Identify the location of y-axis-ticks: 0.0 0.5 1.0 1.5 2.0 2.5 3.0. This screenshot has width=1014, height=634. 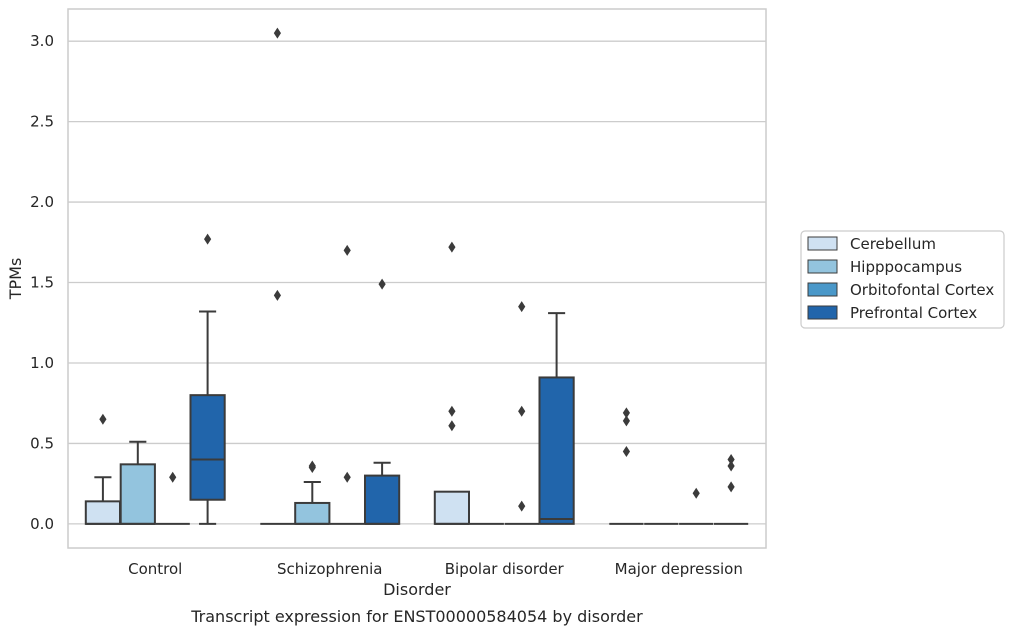
(42, 282).